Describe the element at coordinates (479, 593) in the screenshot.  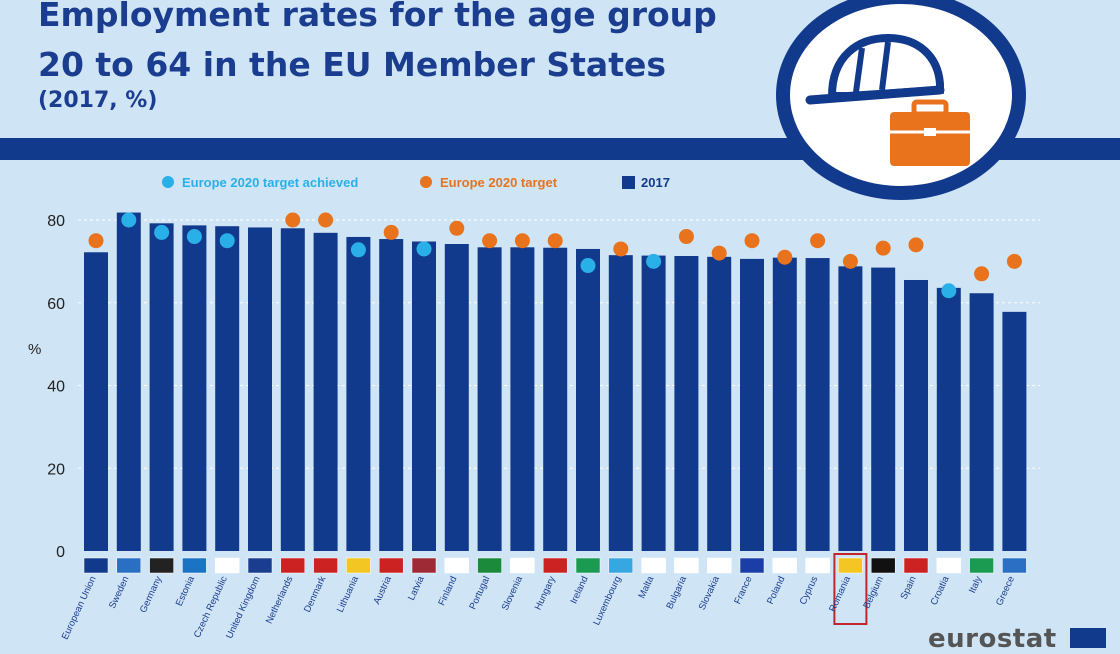
I see `category-label: Portugal` at that location.